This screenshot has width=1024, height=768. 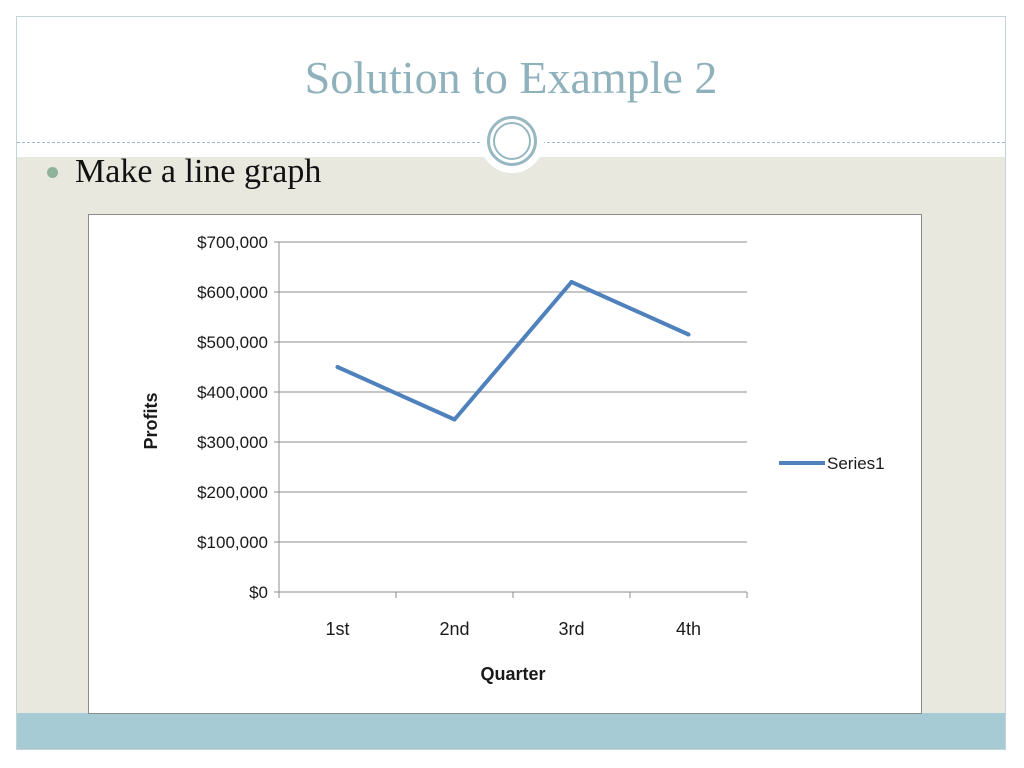 What do you see at coordinates (232, 542) in the screenshot?
I see `y-tick-label: $100,000` at bounding box center [232, 542].